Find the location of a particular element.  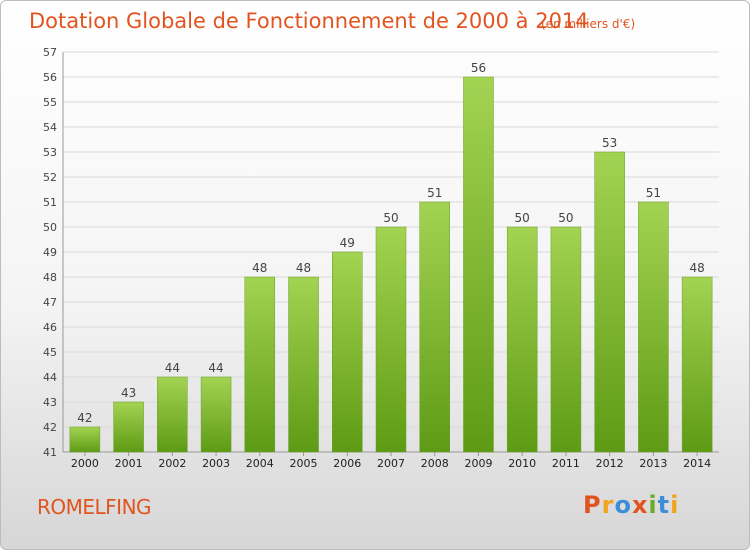

y-tick-label: 45 is located at coordinates (50, 352).